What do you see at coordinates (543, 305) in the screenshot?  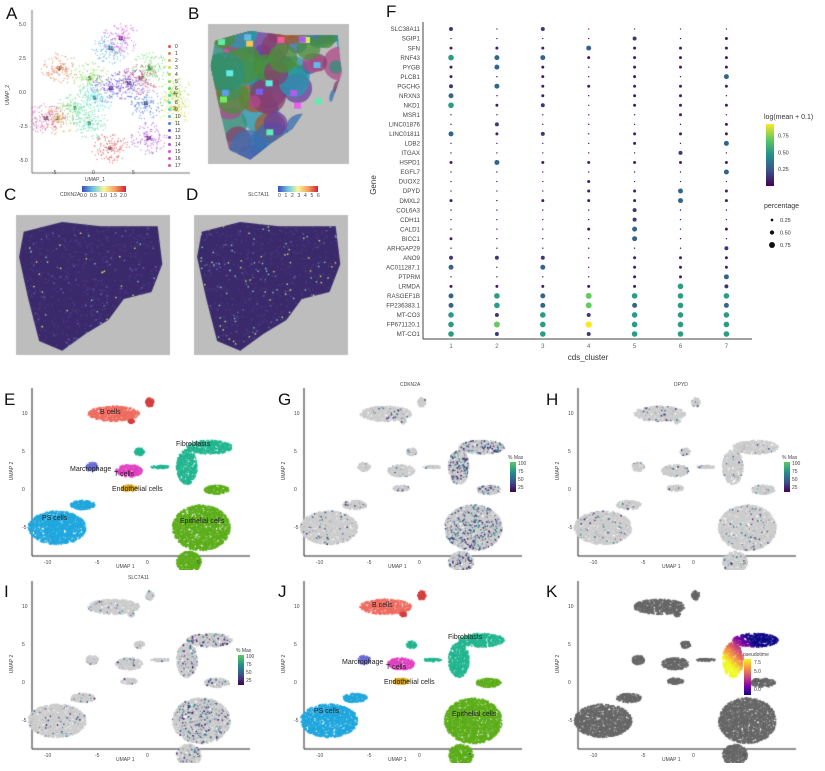 I see `dot-FP236383.1-cluster-3` at bounding box center [543, 305].